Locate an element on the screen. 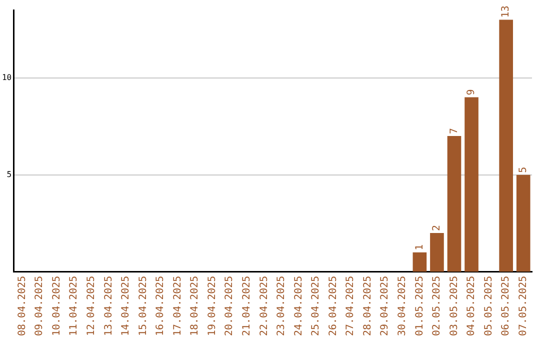 The image size is (540, 340). x-tick-label: 18.04.2025 is located at coordinates (195, 306).